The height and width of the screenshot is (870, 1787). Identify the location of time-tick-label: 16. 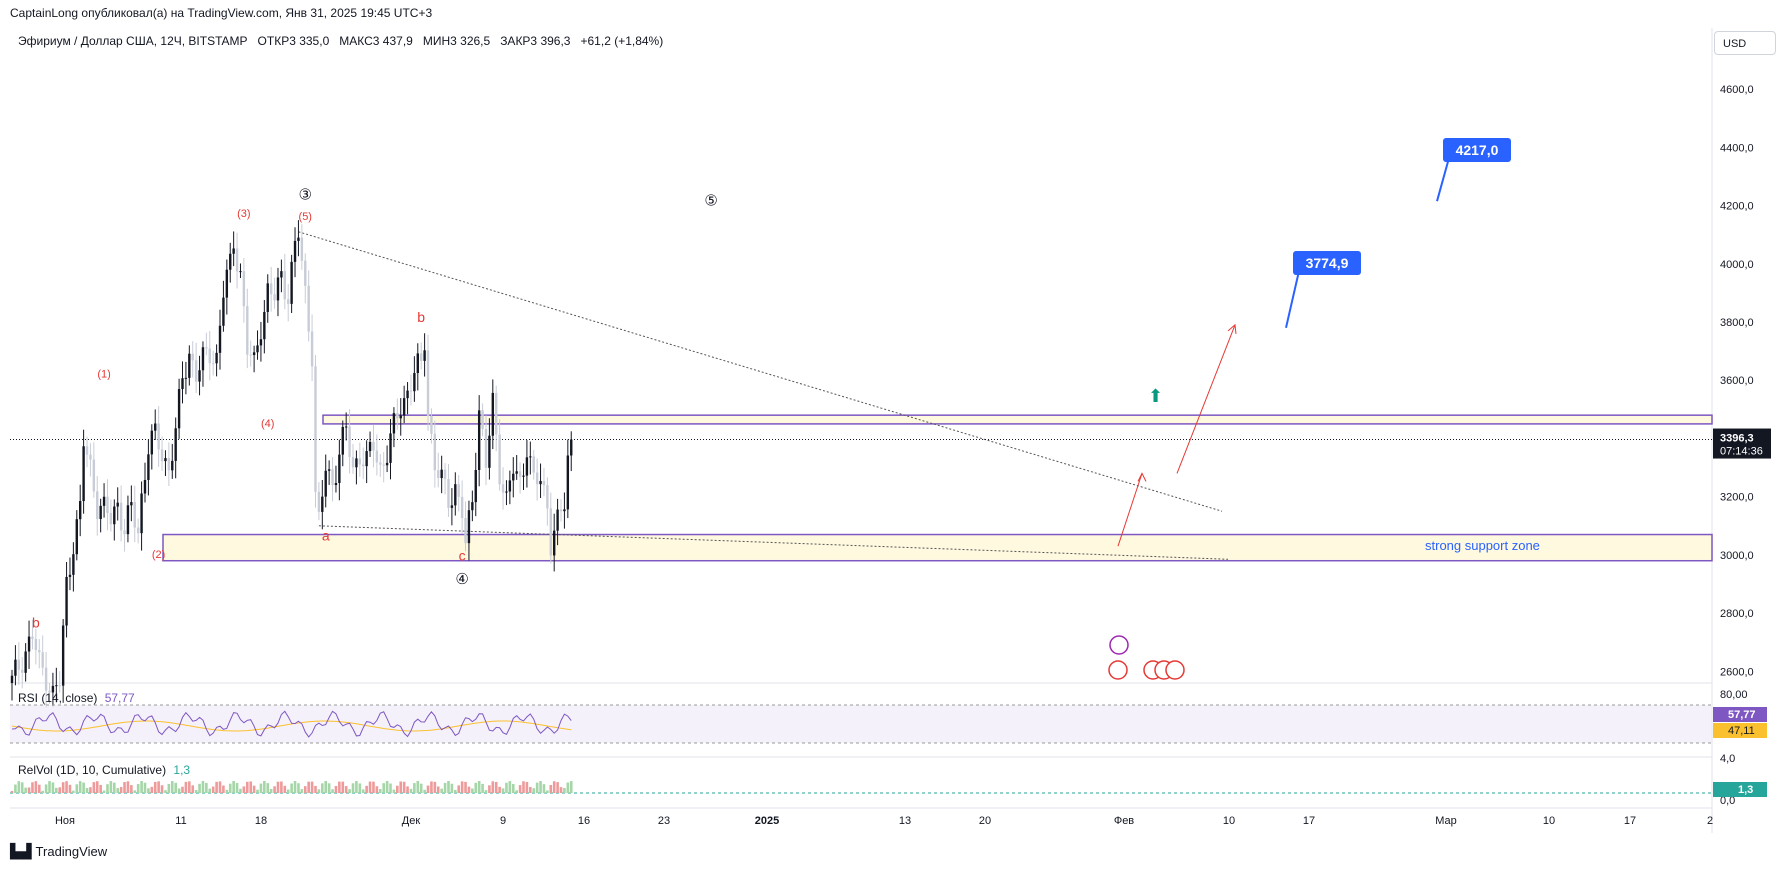
(584, 821).